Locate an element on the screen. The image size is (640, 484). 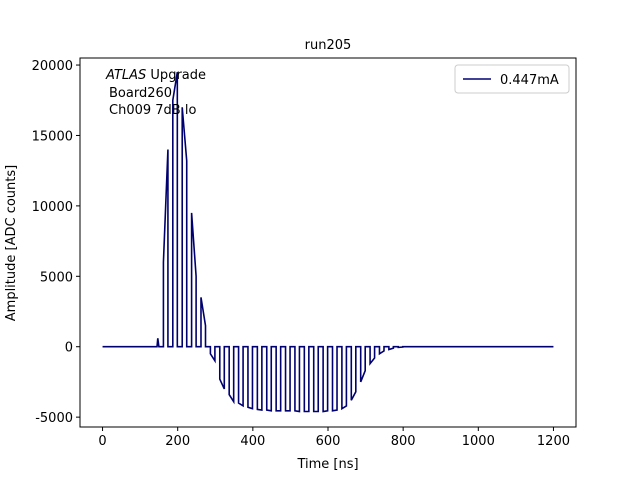
annotation-line: Ch009 7dB lo is located at coordinates (152, 110).